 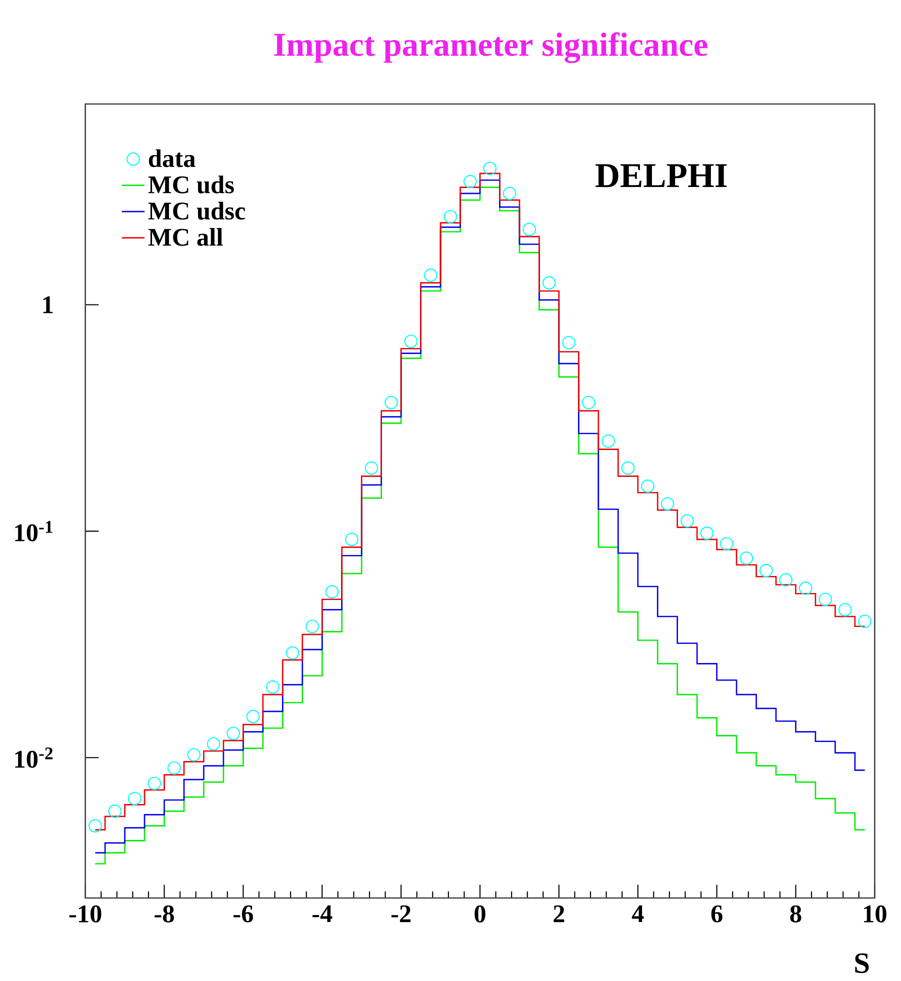 I want to click on x-tick-label: -4, so click(x=322, y=913).